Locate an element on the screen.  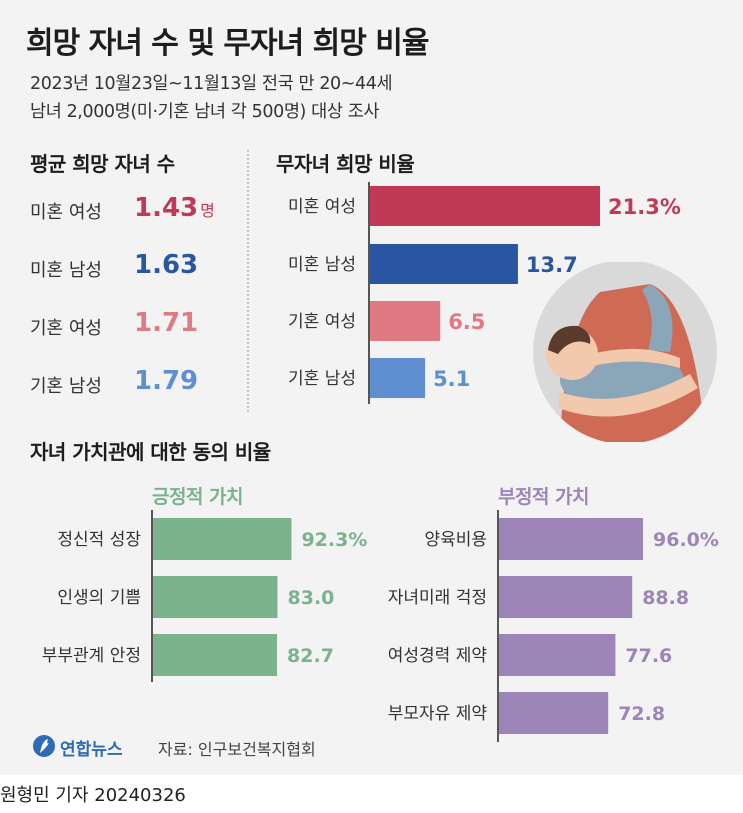
childless-value-label: 6.5 is located at coordinates (466, 322).